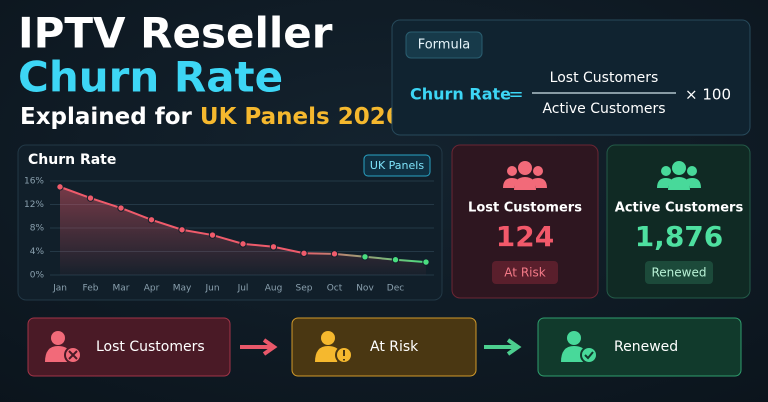 Image resolution: width=768 pixels, height=402 pixels. I want to click on formula-label: Formula, so click(444, 45).